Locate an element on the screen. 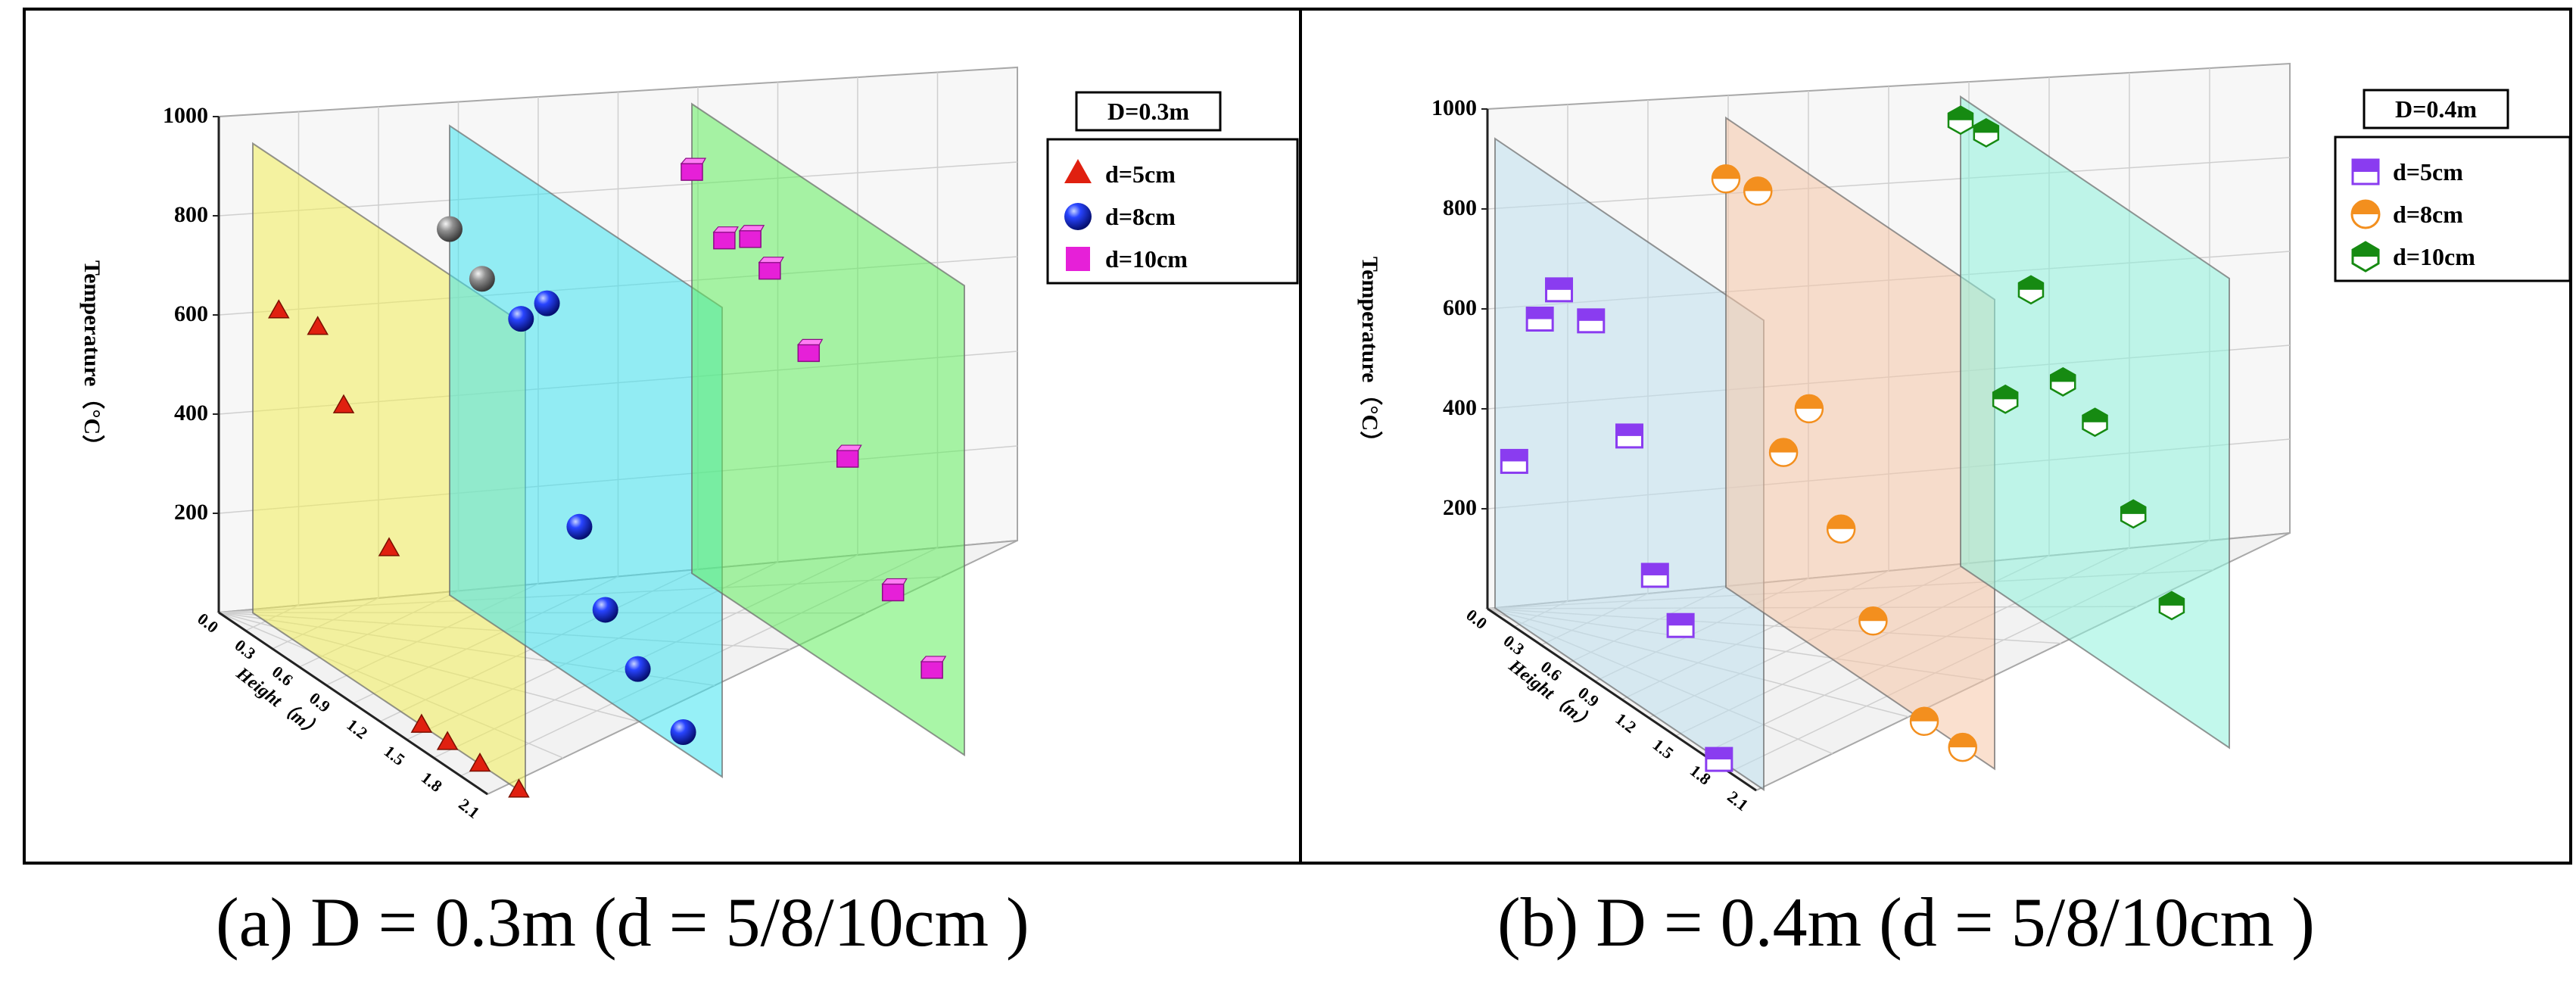 The height and width of the screenshot is (988, 2576). z-tick-label: 800 is located at coordinates (1460, 207).